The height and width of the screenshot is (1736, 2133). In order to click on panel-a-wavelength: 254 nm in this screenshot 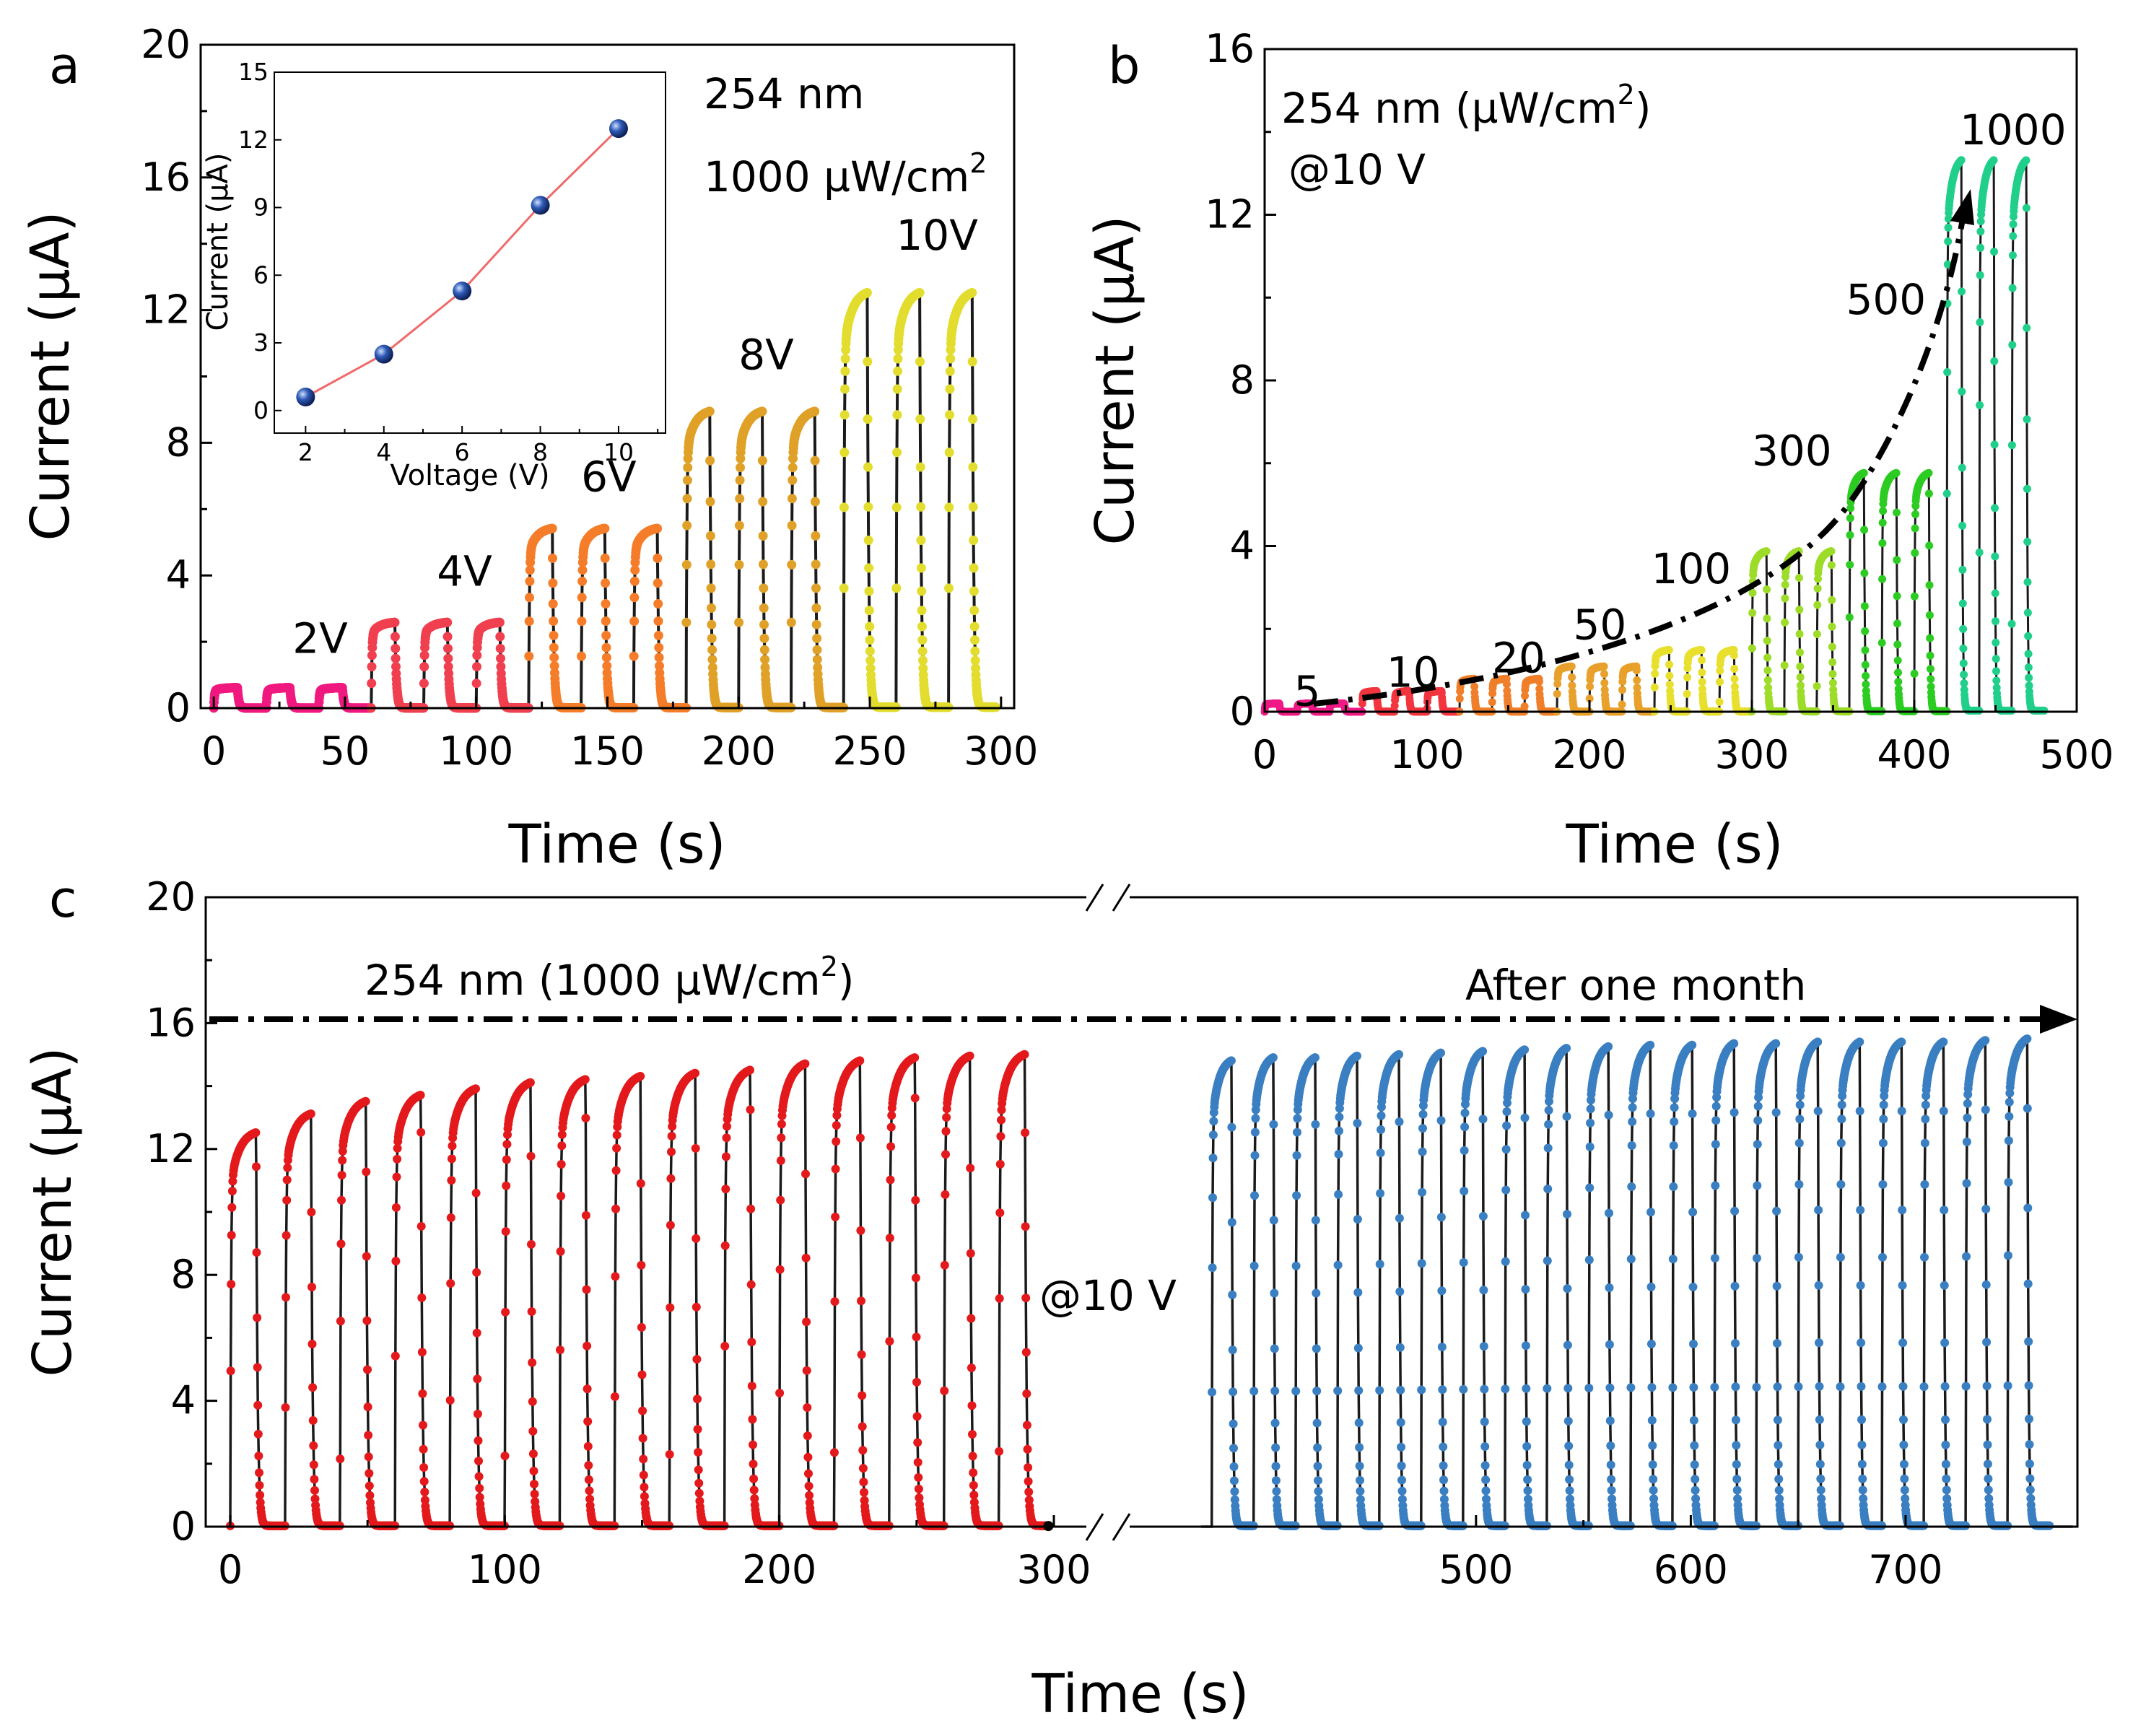, I will do `click(784, 93)`.